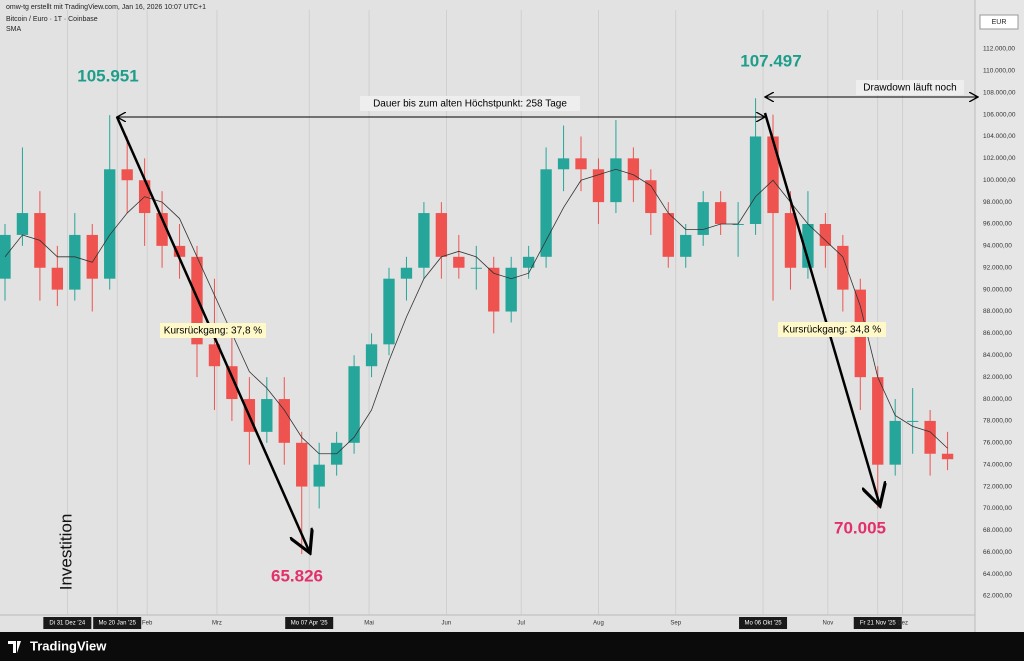 The width and height of the screenshot is (1024, 661). Describe the element at coordinates (997, 224) in the screenshot. I see `y-tick-label: 96.000,00` at that location.